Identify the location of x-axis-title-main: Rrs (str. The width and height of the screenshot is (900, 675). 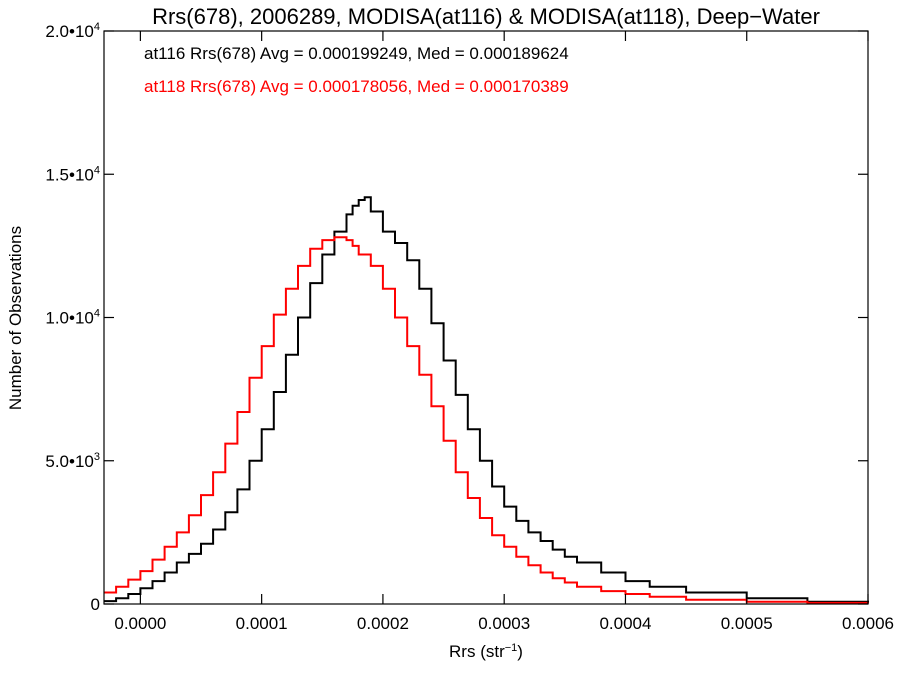
(477, 651).